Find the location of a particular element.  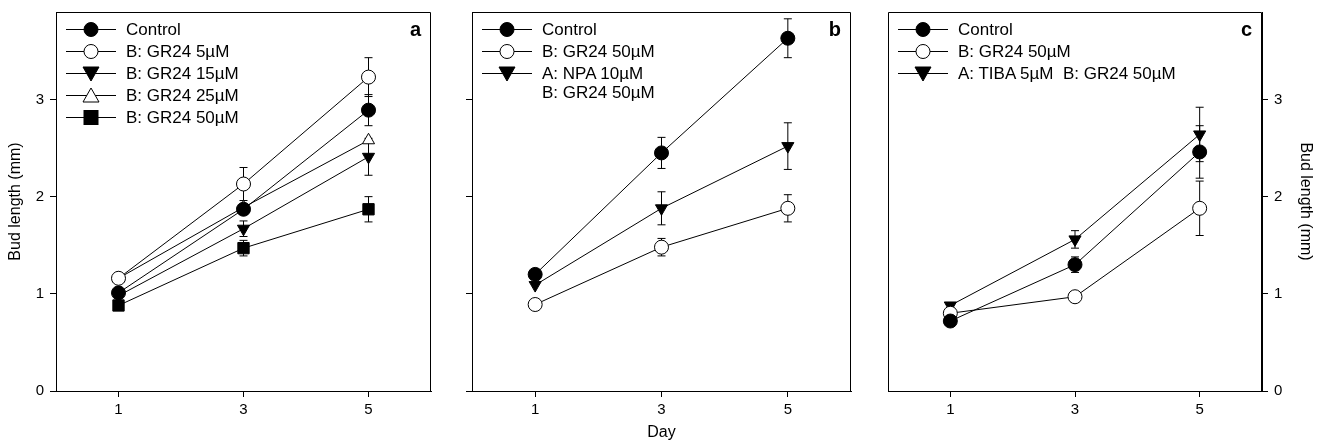

y-tick-label: 3 is located at coordinates (39, 98).